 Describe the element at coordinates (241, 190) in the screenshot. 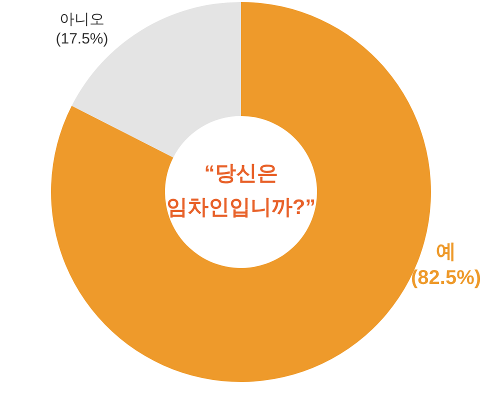

I see `text: “당신은 임차인입니까?”` at that location.